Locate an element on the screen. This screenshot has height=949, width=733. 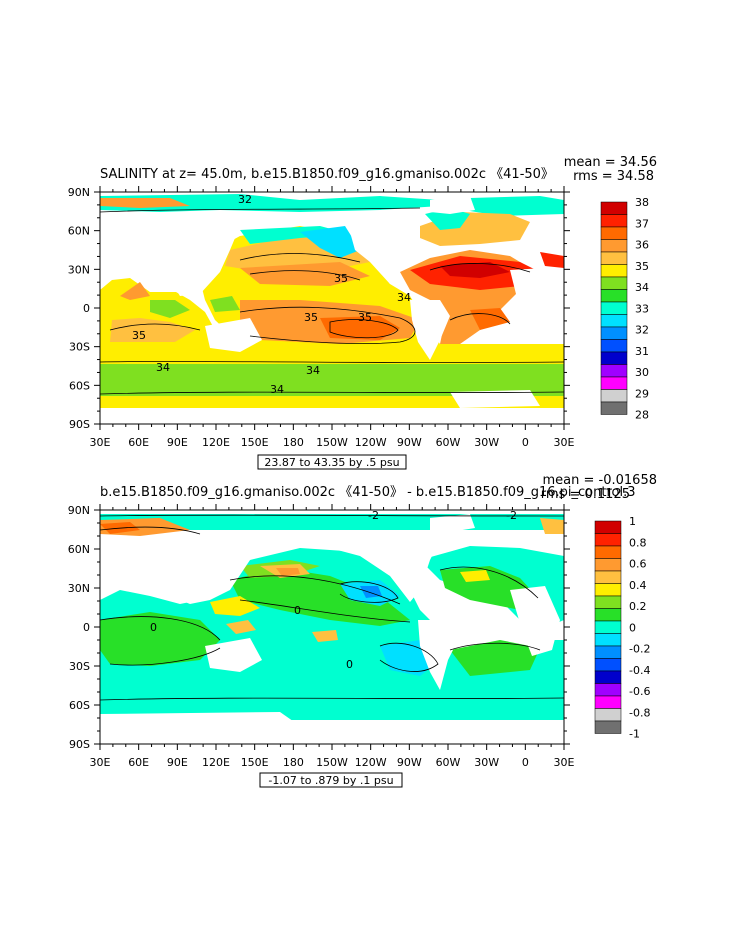
arctic-coastal-patch is located at coordinates (145, 203).